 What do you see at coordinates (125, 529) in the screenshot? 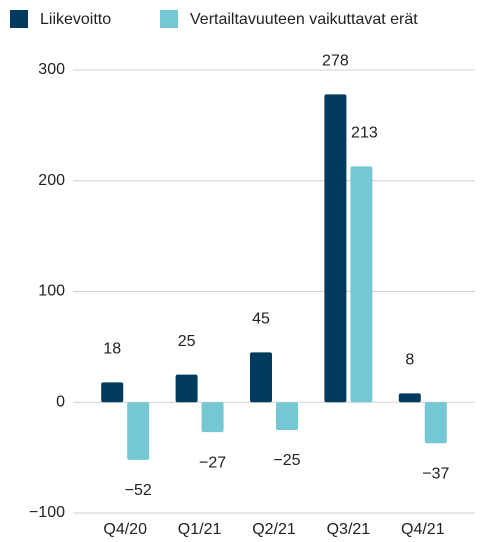
I see `x-tick-label: Q4/20` at bounding box center [125, 529].